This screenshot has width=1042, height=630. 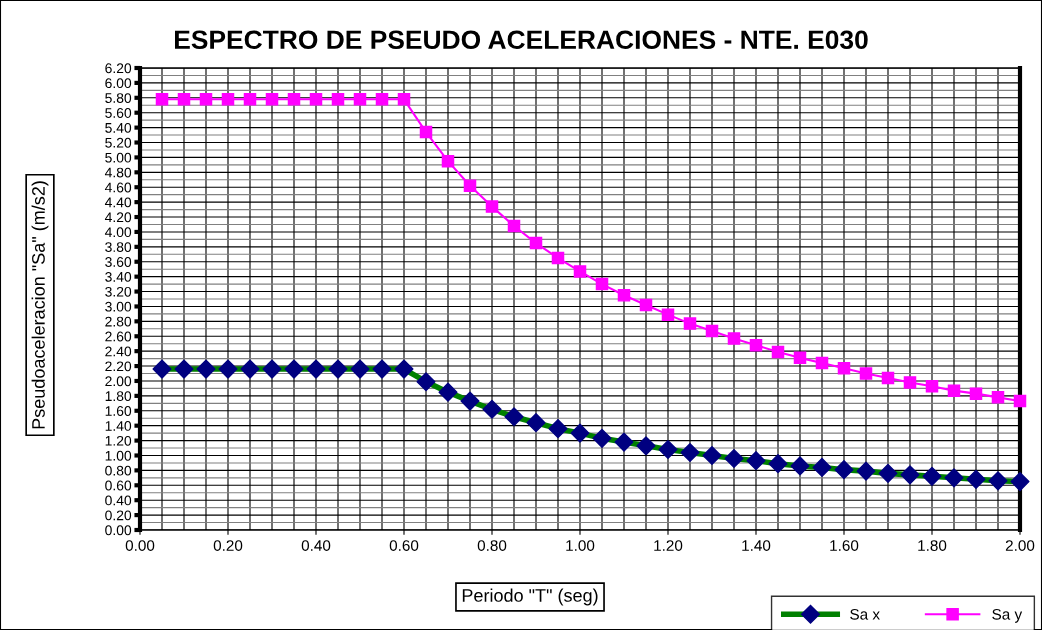 I want to click on chart-title: ESPECTRO DE PSEUDO ACELERACIONES - NTE. E030, so click(x=521, y=40).